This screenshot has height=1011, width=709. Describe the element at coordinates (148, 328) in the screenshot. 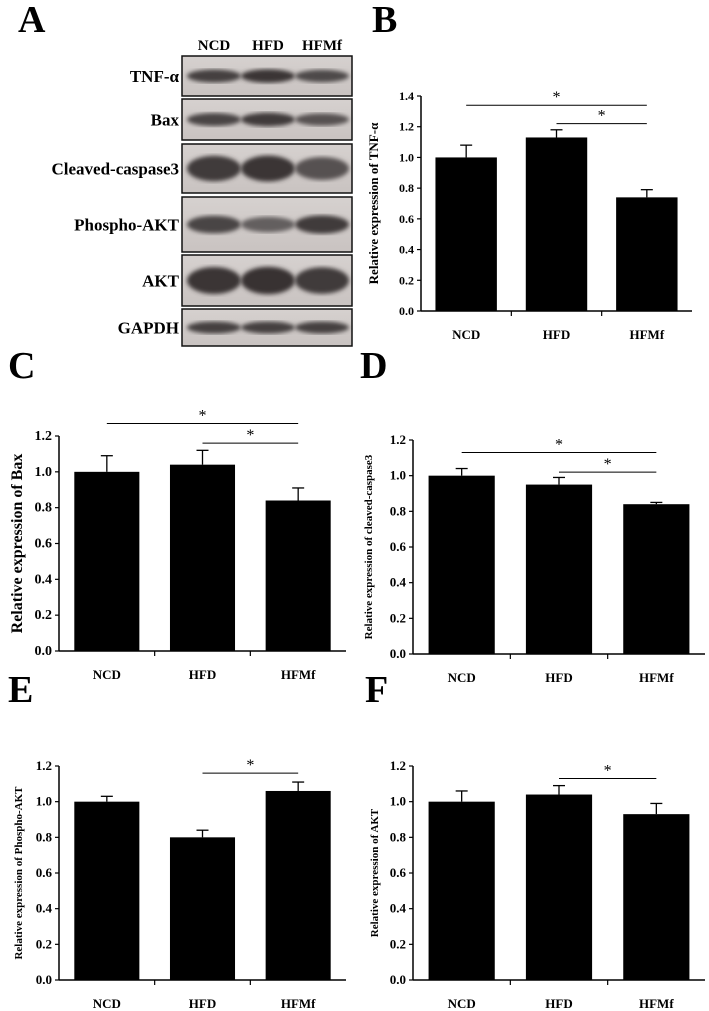

I see `blot-row-label: GAPDH` at that location.